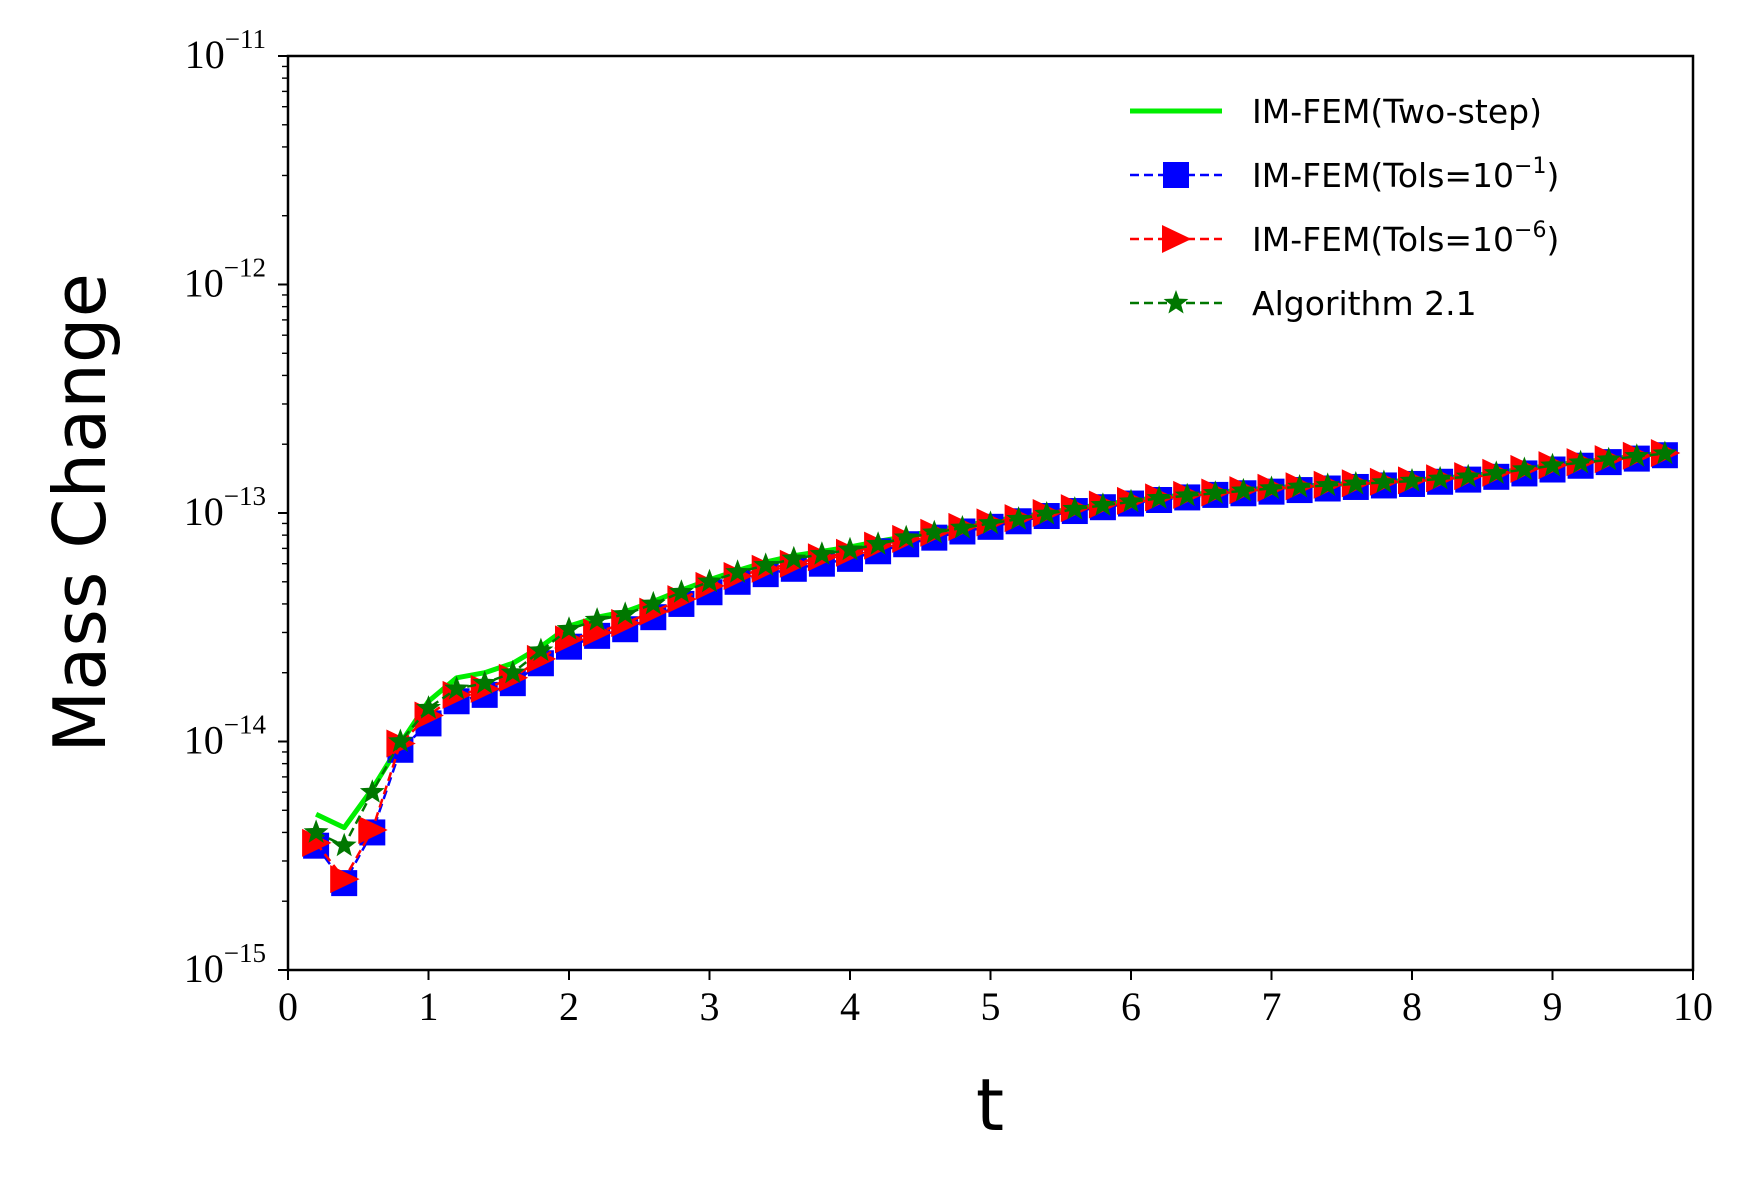  What do you see at coordinates (710, 1006) in the screenshot?
I see `x-tick-label: 3` at bounding box center [710, 1006].